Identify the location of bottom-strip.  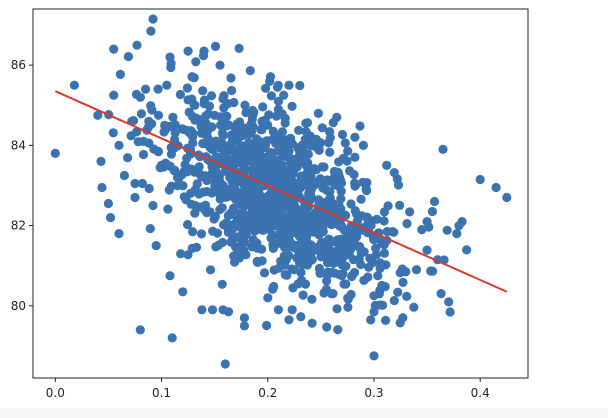
(304, 413).